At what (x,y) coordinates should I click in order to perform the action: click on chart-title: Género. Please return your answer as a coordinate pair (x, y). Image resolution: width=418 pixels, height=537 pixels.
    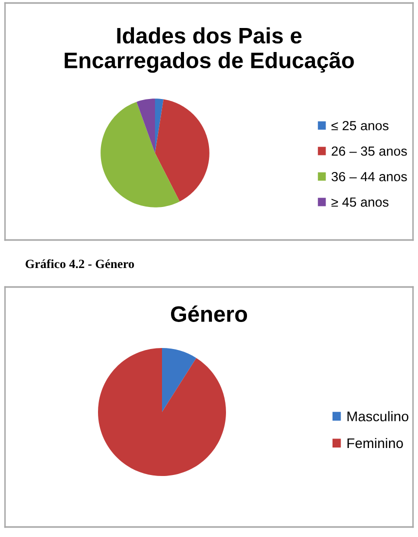
    Looking at the image, I should click on (209, 313).